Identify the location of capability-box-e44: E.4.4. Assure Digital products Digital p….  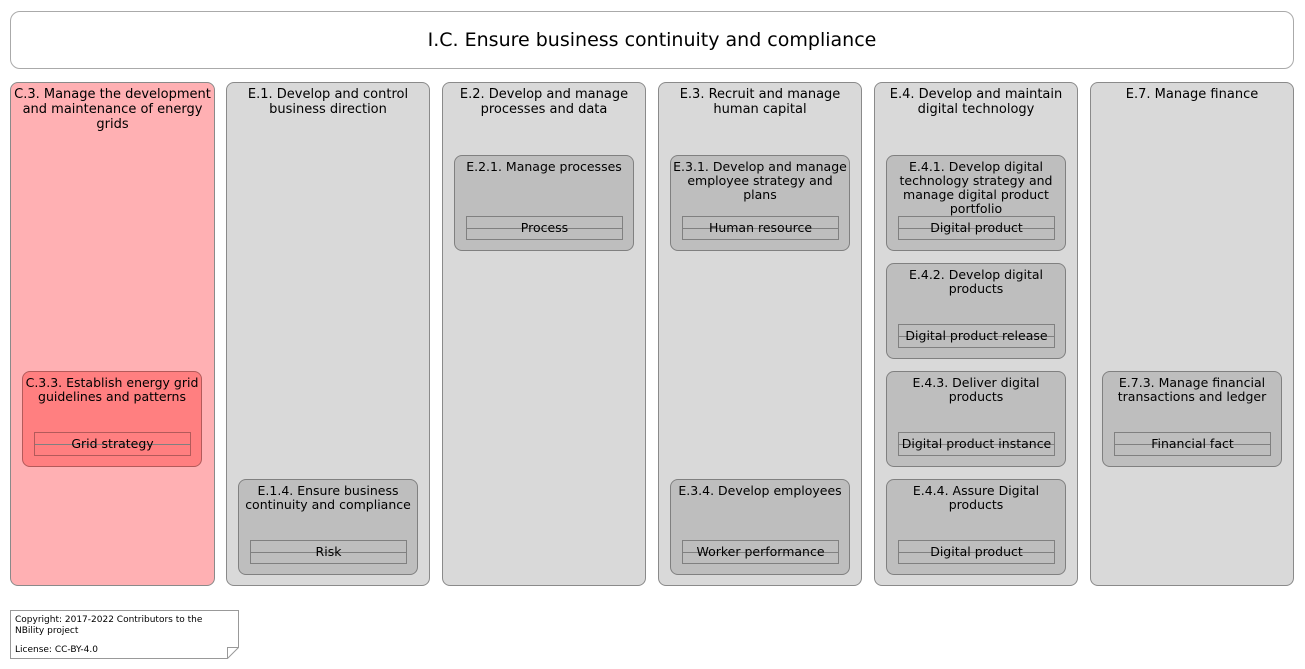
(976, 527).